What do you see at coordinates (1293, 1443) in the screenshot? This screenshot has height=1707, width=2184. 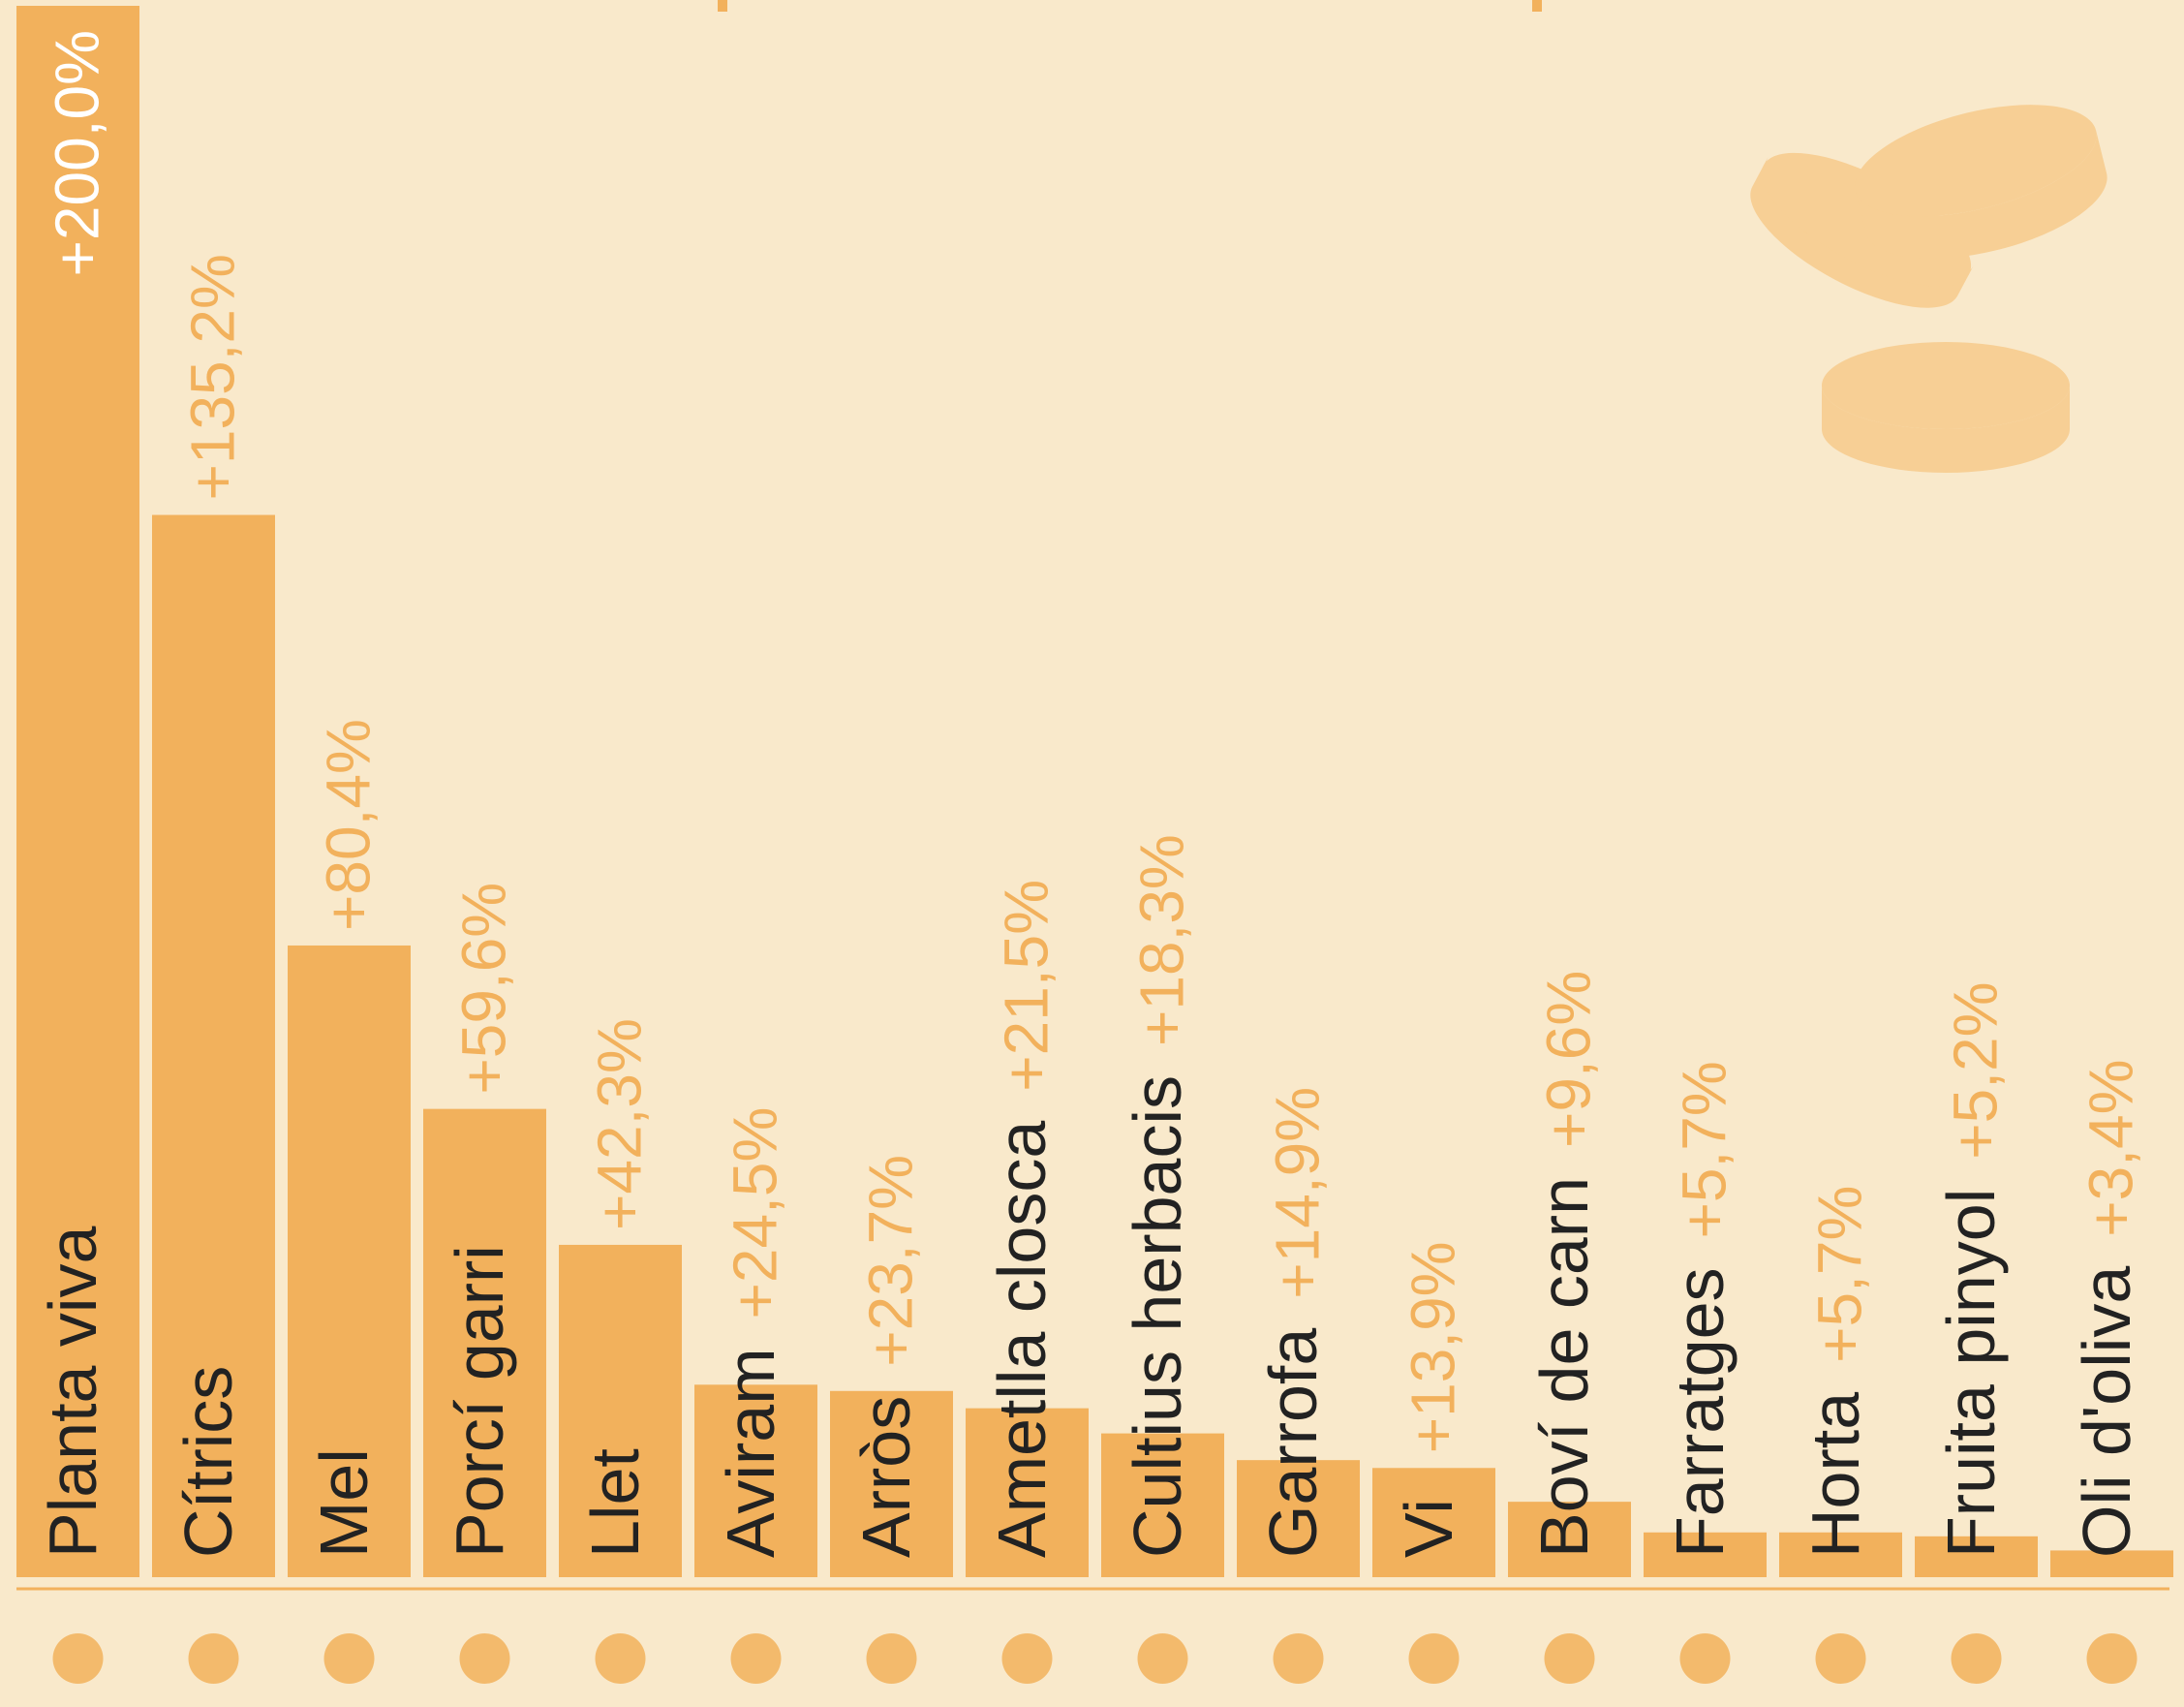 I see `category-label: Garrofa` at bounding box center [1293, 1443].